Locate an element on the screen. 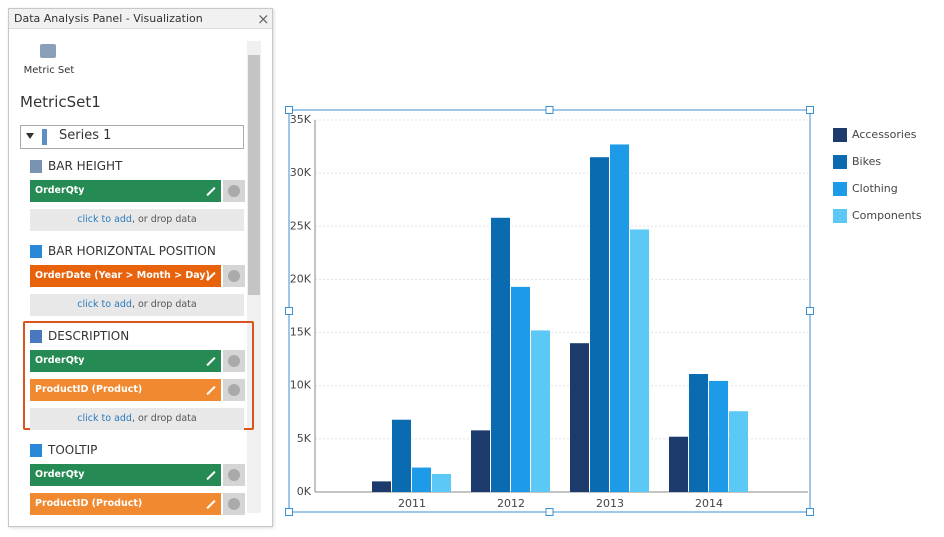  x-tick-label: 2011 is located at coordinates (412, 503).